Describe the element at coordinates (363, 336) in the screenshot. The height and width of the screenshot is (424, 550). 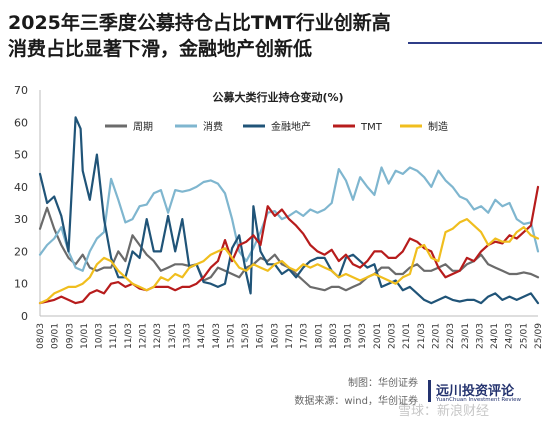
I see `x-tick-label: 19/03` at that location.